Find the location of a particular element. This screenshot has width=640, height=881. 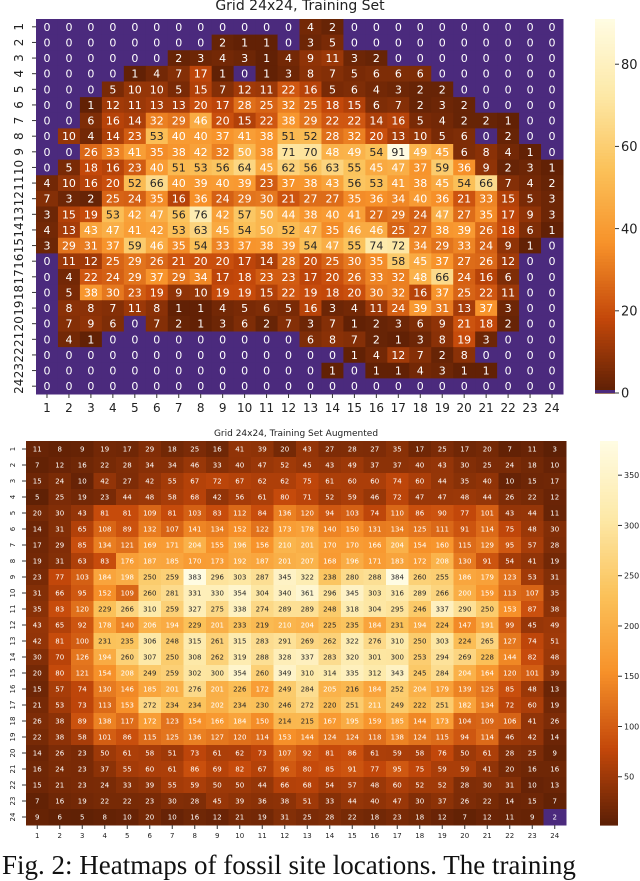

cell-value-label: 204 is located at coordinates (420, 690).